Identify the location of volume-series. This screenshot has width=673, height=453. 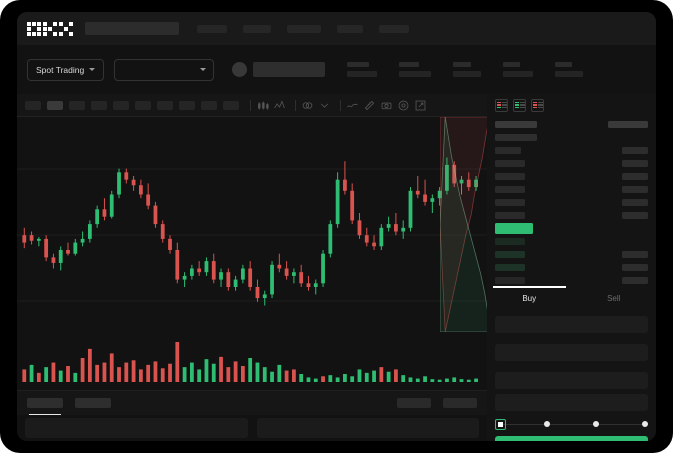
(250, 362).